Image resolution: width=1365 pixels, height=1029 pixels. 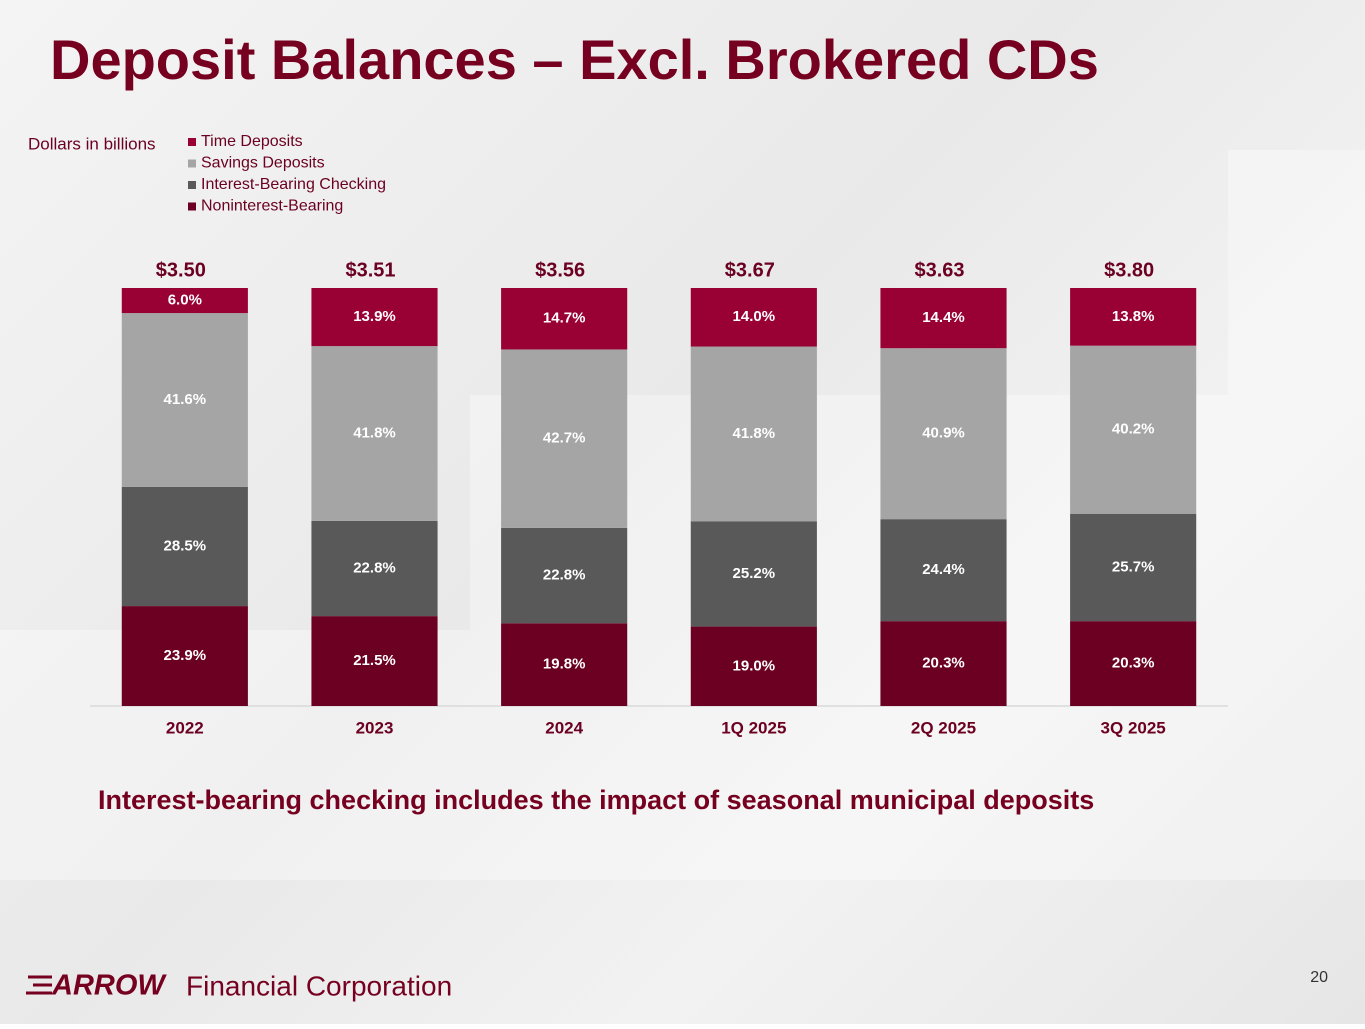 I want to click on value-label: 6.0%, so click(x=185, y=300).